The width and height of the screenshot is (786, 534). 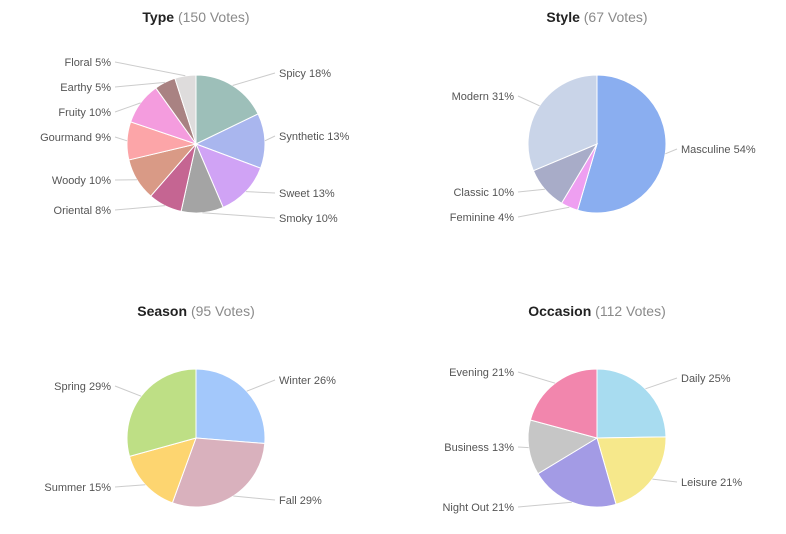 What do you see at coordinates (536, 377) in the screenshot?
I see `leader-line-evening` at bounding box center [536, 377].